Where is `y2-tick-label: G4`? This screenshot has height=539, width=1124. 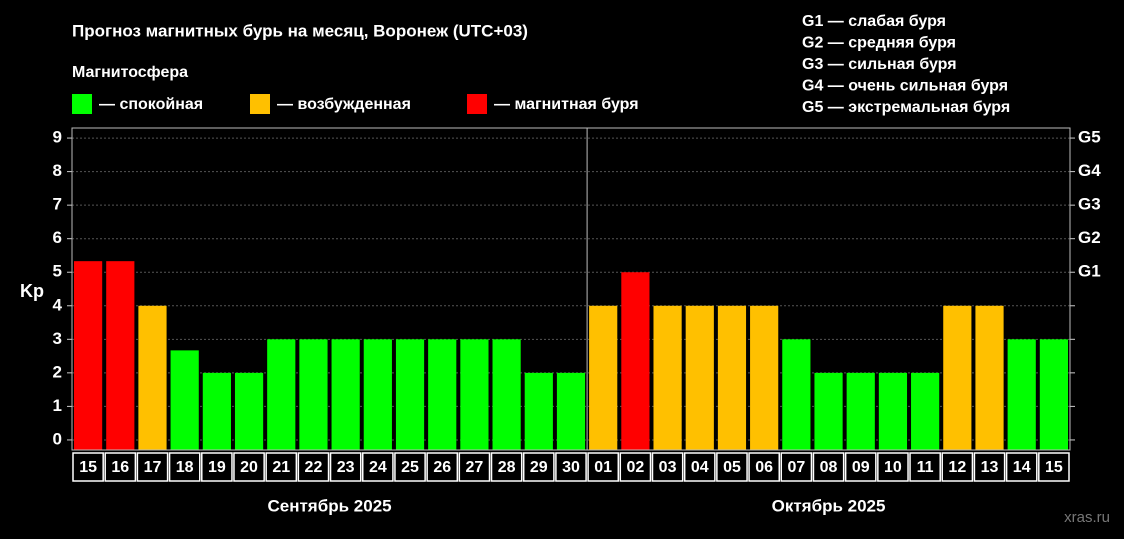 y2-tick-label: G4 is located at coordinates (1089, 170).